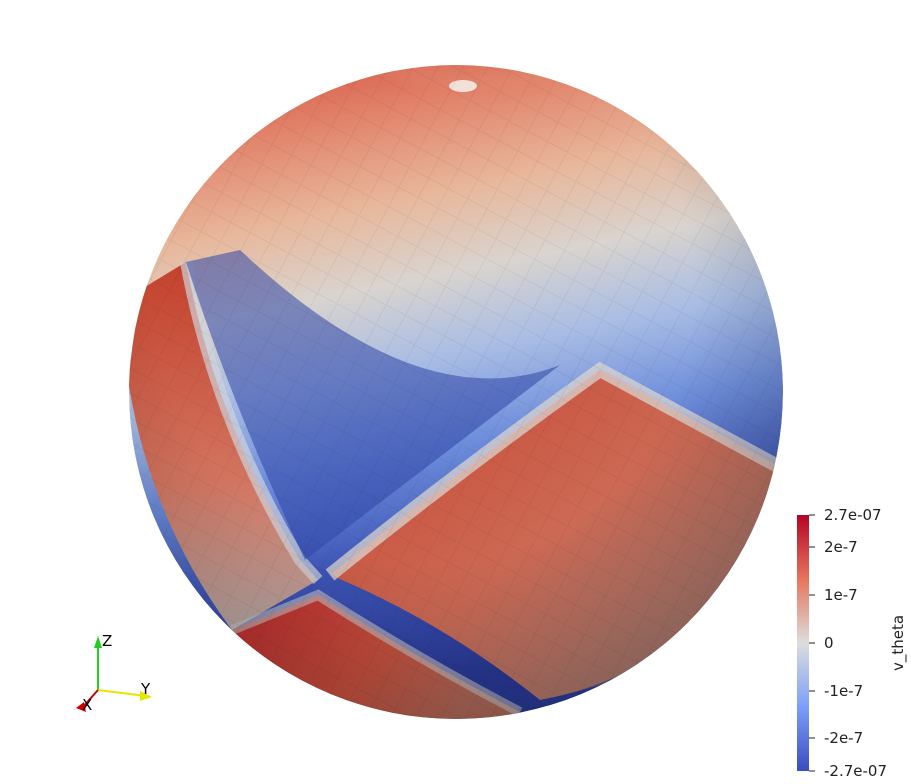  What do you see at coordinates (146, 696) in the screenshot?
I see `y-axis-arrow-icon` at bounding box center [146, 696].